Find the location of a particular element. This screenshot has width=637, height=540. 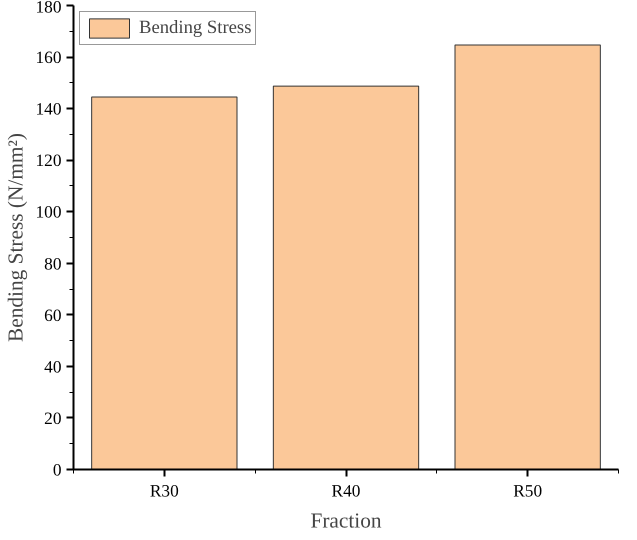

y-tick-label: 80 is located at coordinates (53, 264).